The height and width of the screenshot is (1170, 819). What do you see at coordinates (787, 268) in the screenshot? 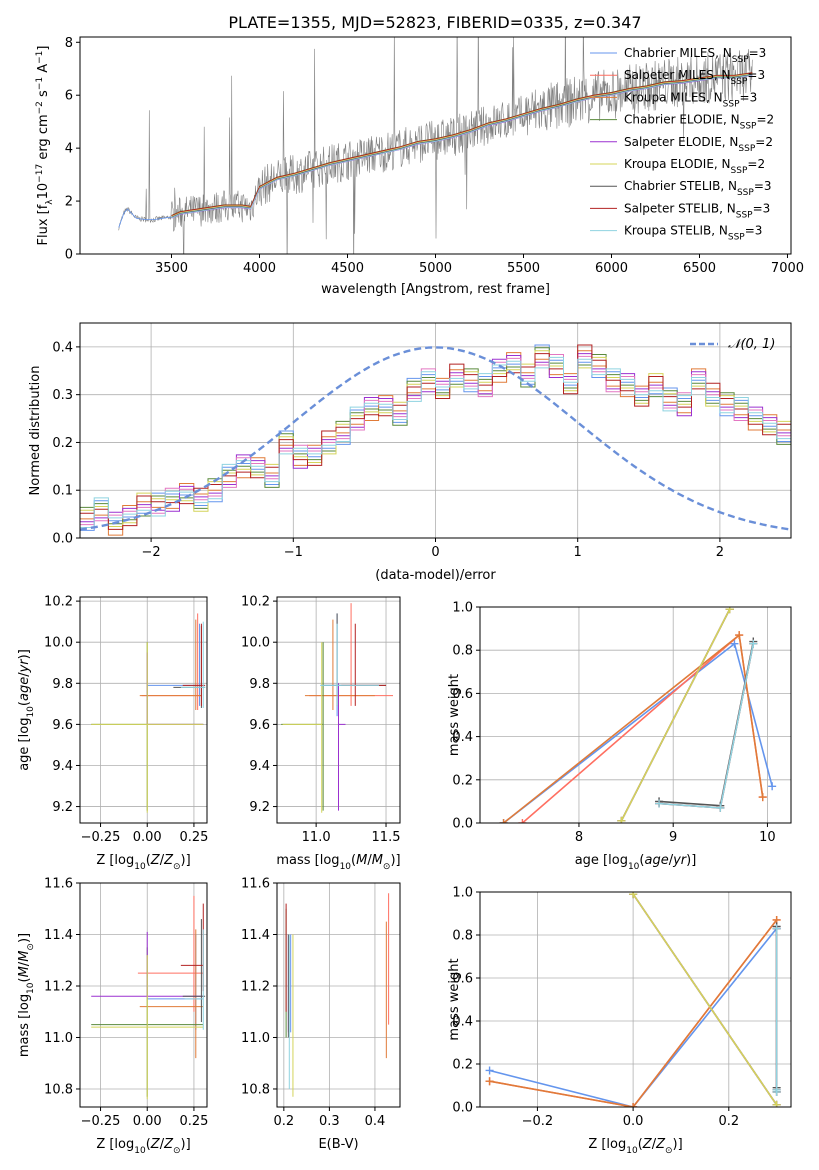
I see `tick-label-x: 7000` at bounding box center [787, 268].